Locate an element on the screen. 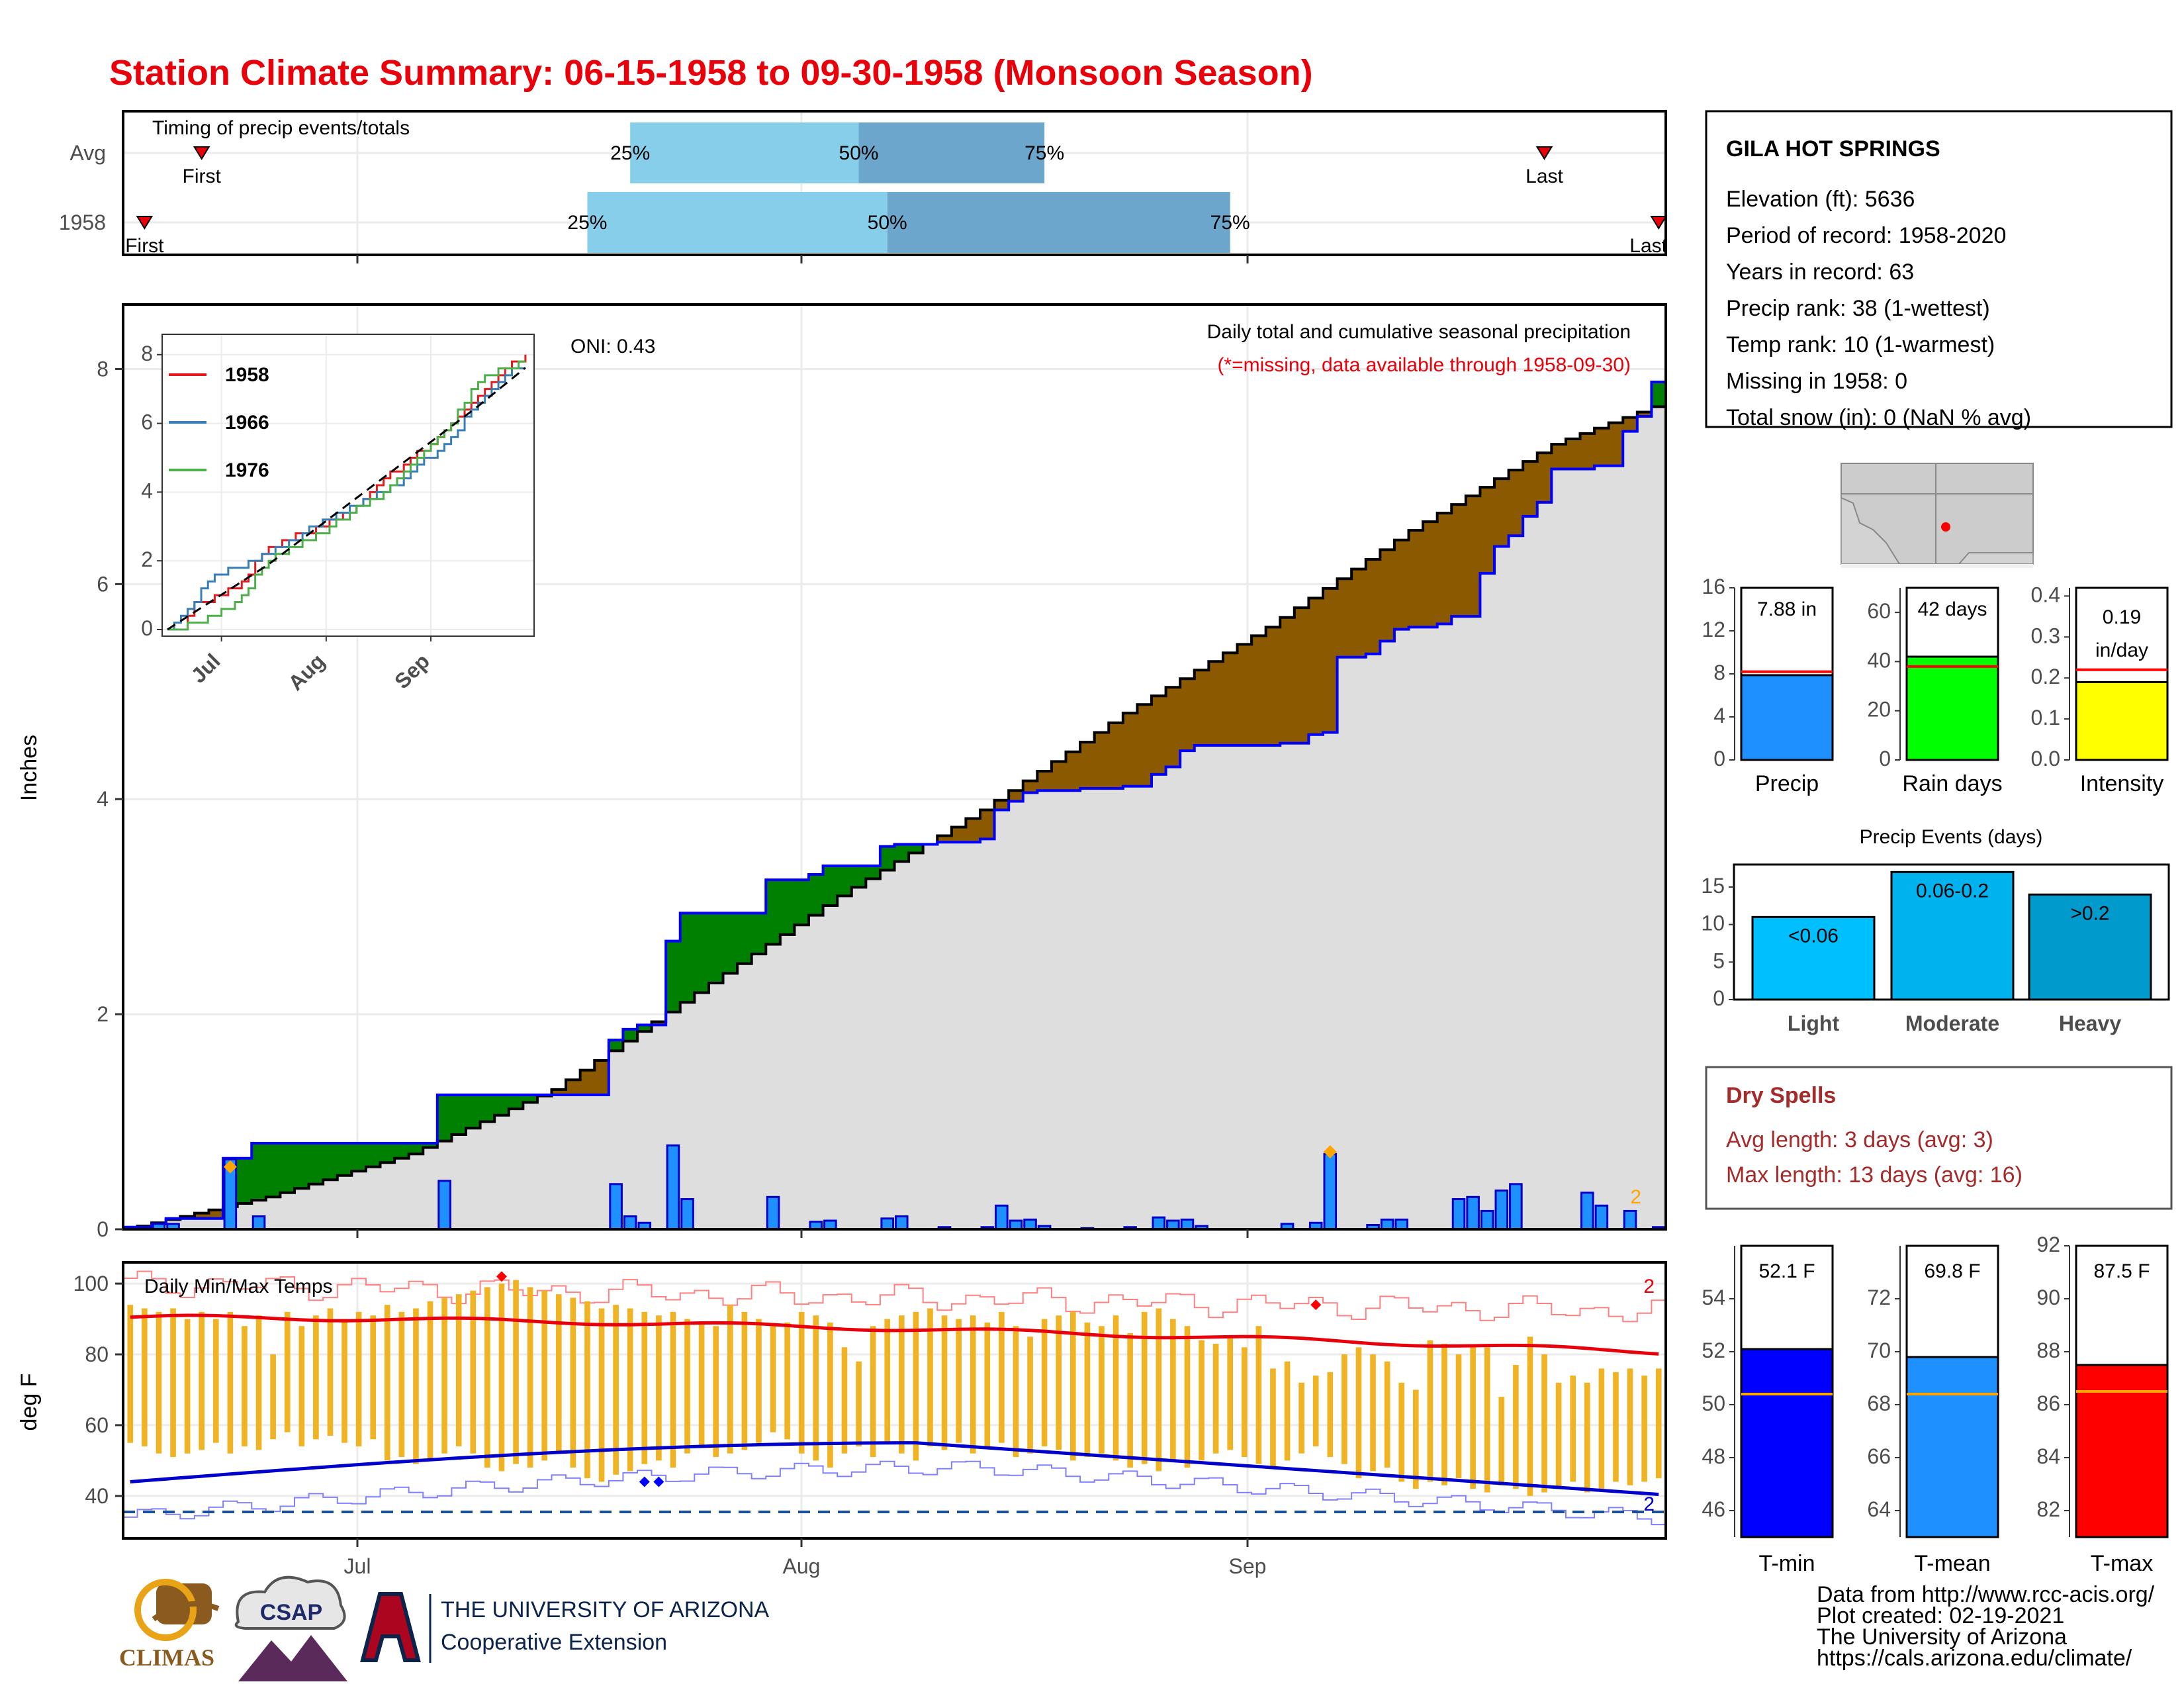 The image size is (2184, 1688). temp-ytick-label-60: 60 is located at coordinates (97, 1425).